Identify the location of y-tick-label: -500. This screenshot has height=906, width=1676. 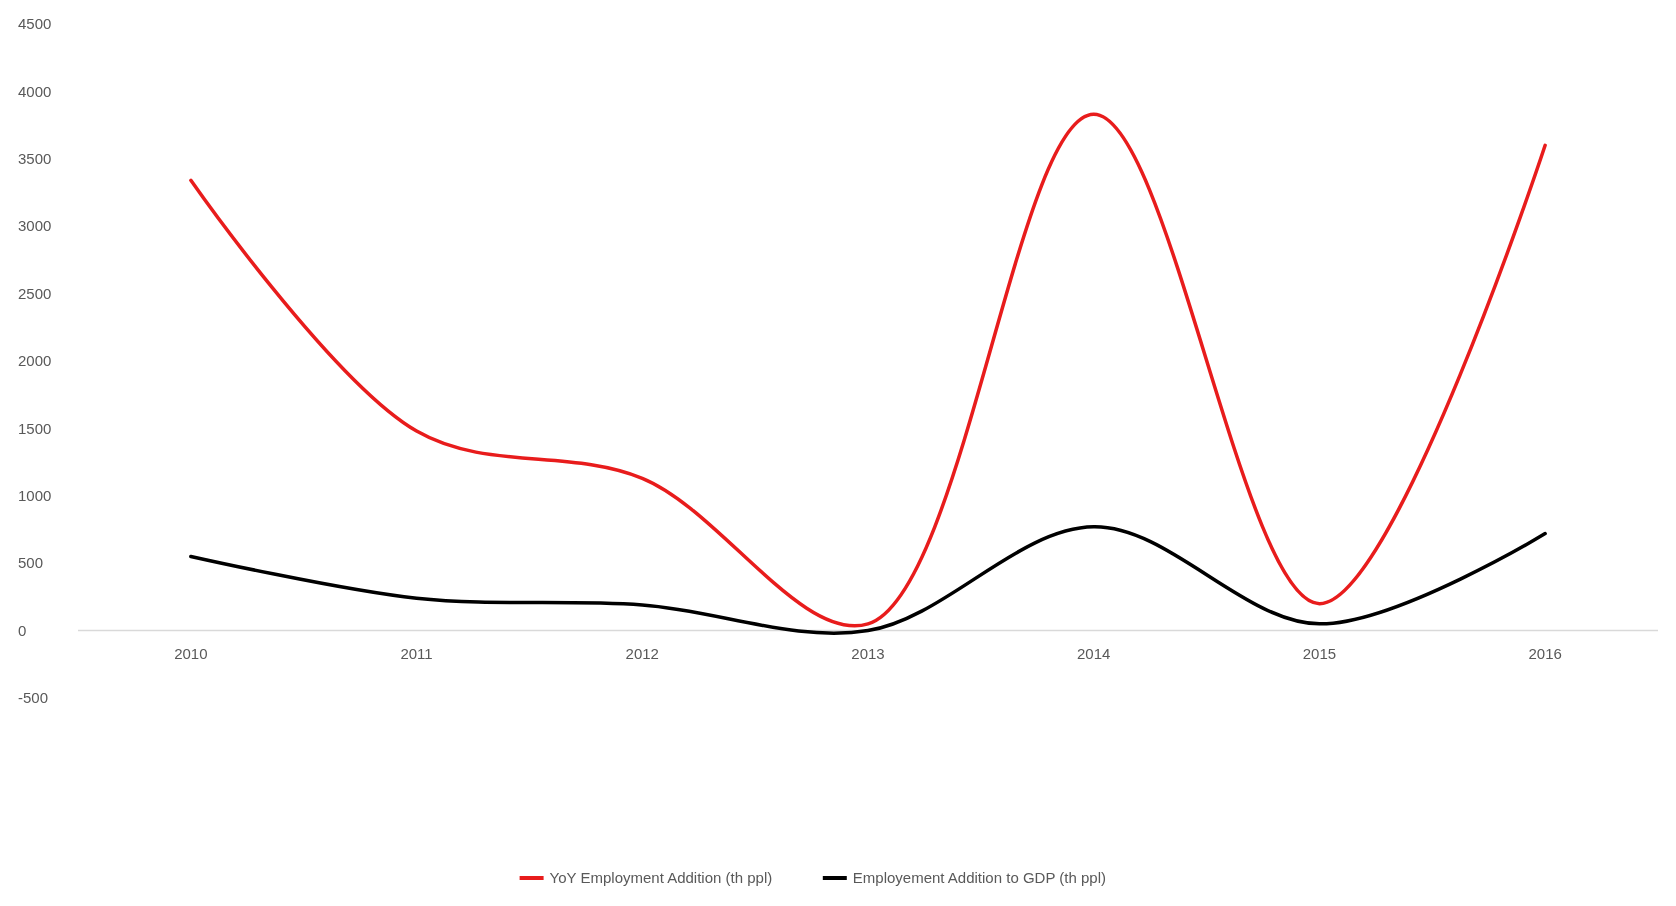
(33, 698).